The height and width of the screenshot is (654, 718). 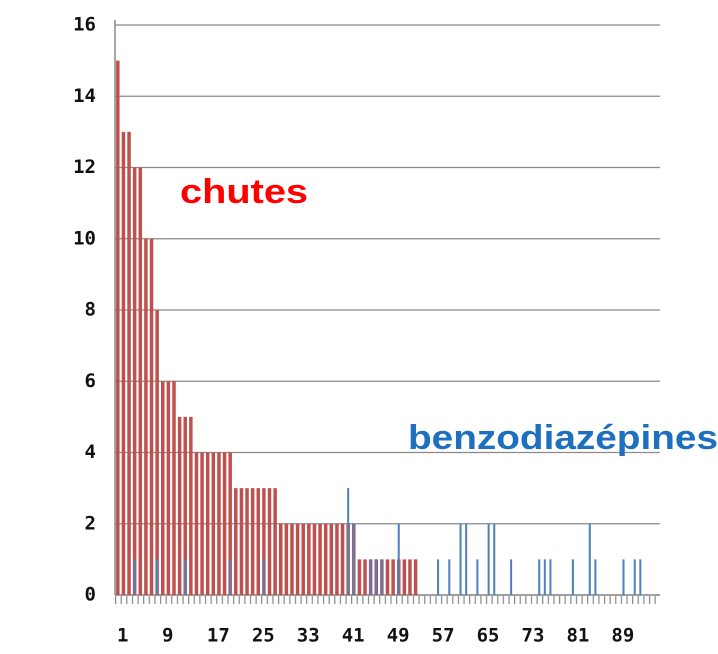 What do you see at coordinates (244, 192) in the screenshot?
I see `annotation: chutes` at bounding box center [244, 192].